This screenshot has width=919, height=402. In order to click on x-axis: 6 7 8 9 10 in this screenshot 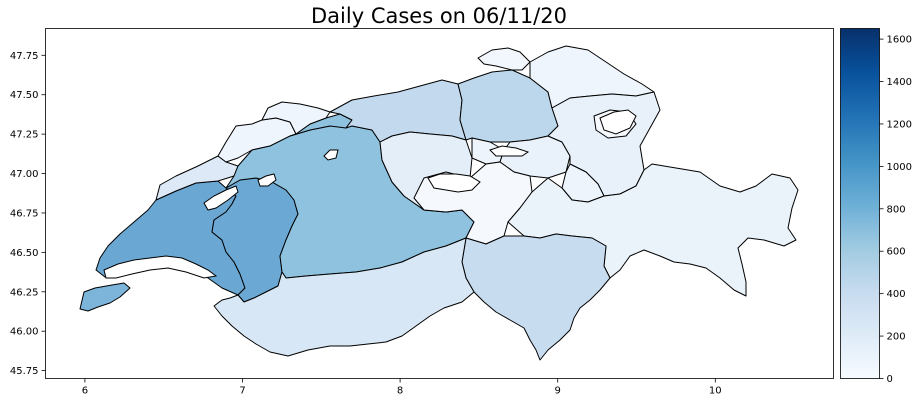, I will do `click(402, 387)`.